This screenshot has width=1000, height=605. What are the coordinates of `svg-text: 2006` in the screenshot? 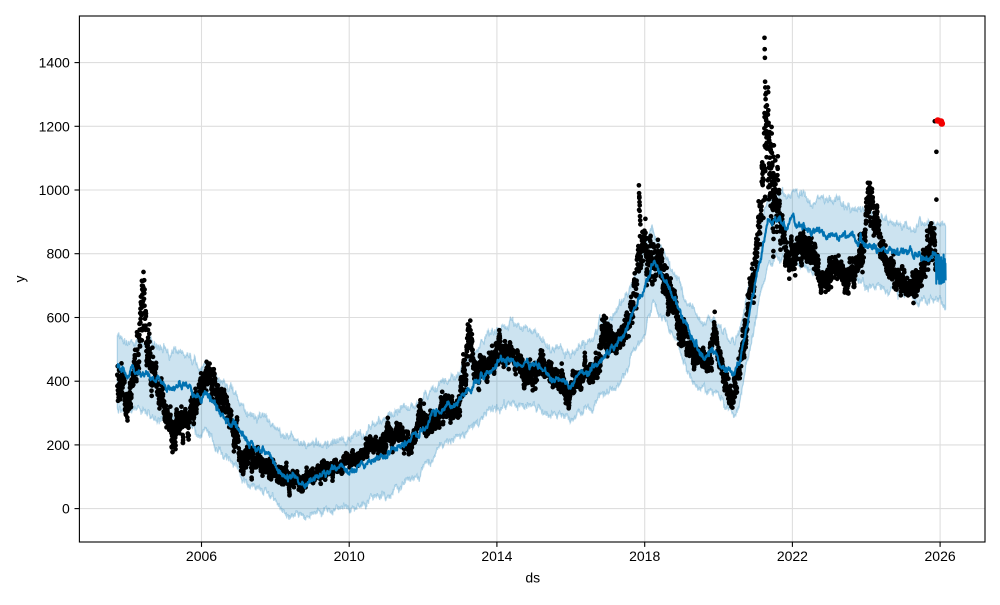 It's located at (201, 556).